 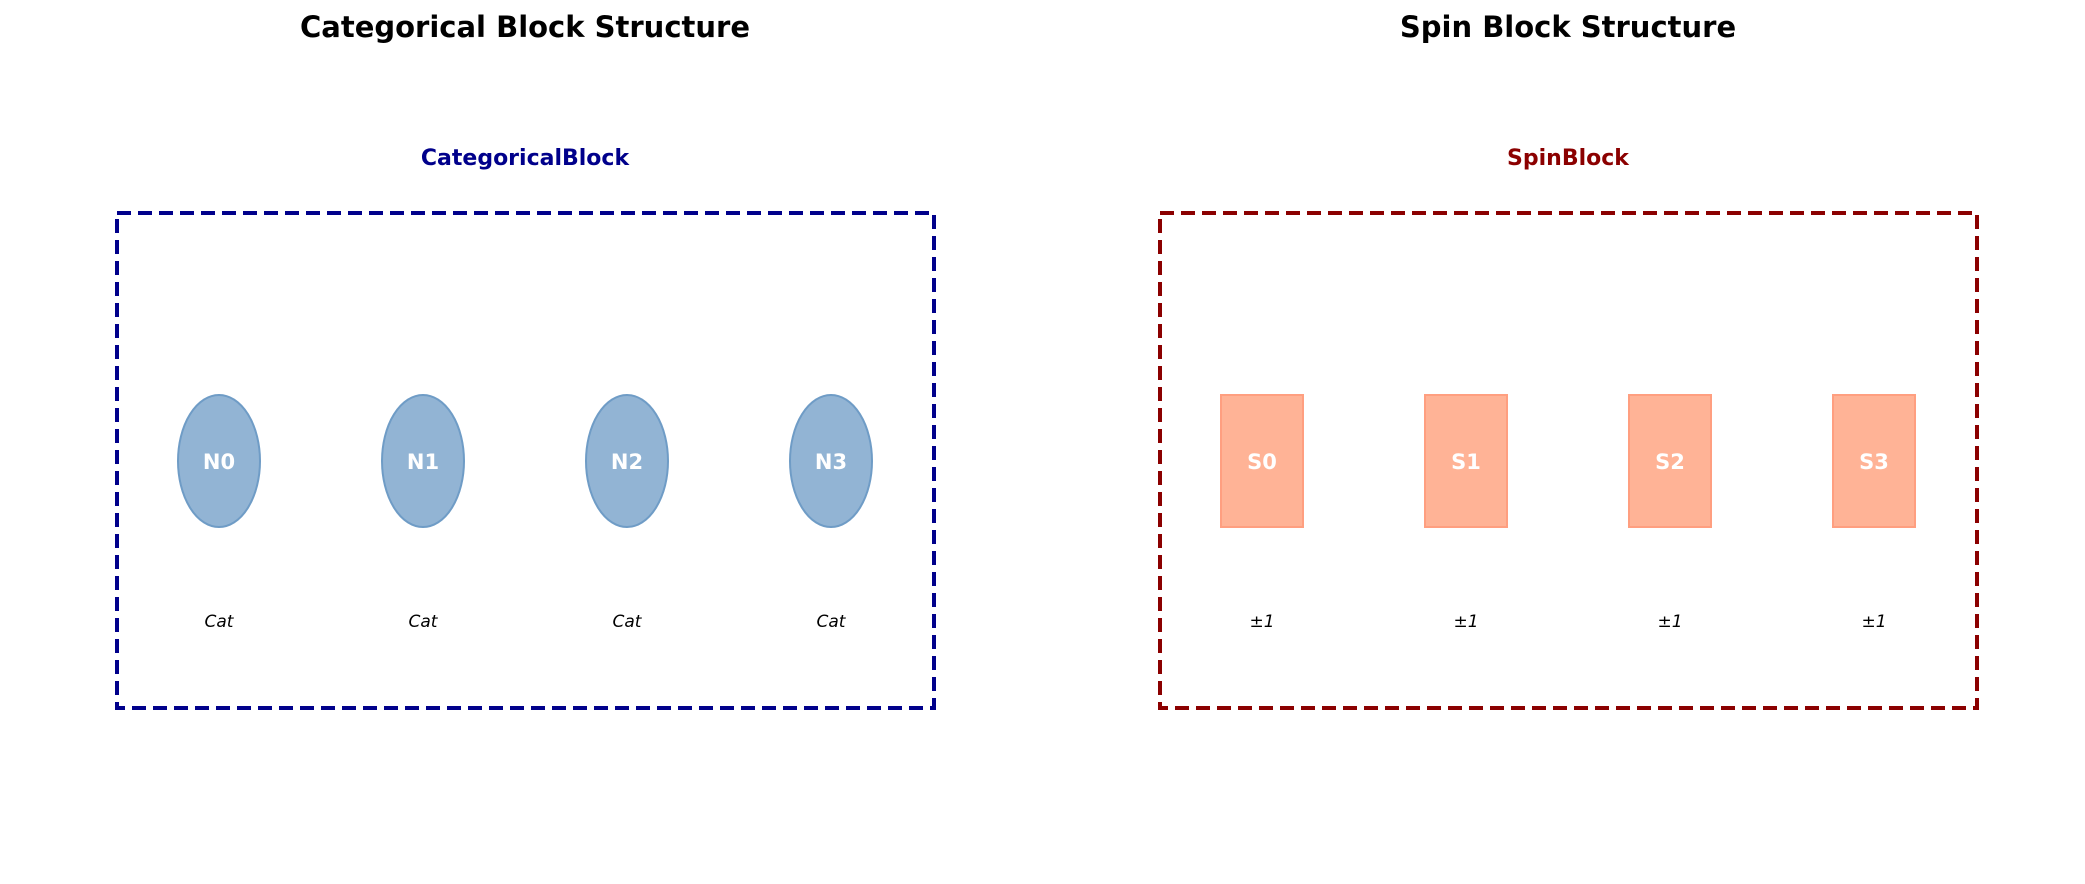 What do you see at coordinates (1568, 27) in the screenshot?
I see `panel-title: Spin Block Structure` at bounding box center [1568, 27].